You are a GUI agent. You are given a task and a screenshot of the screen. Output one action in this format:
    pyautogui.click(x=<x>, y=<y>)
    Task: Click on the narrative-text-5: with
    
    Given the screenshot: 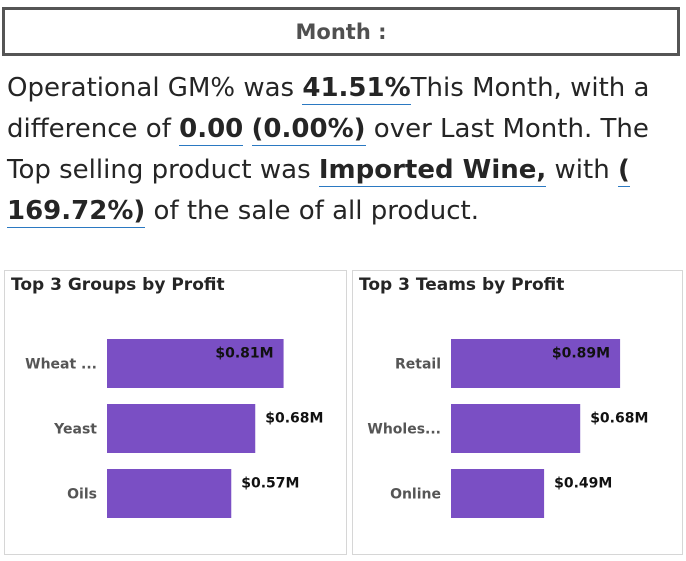 What is the action you would take?
    pyautogui.click(x=582, y=170)
    